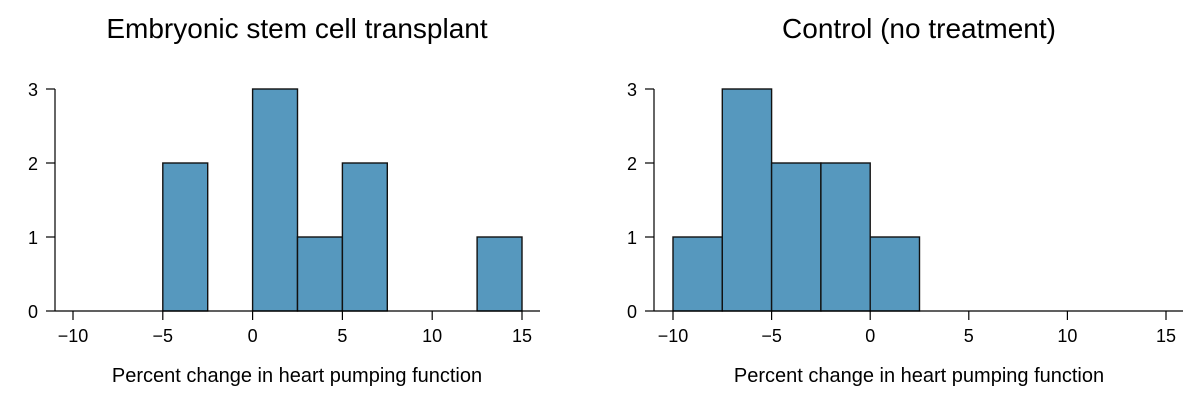  Describe the element at coordinates (919, 28) in the screenshot. I see `chart-title: Control (no treatment)` at that location.